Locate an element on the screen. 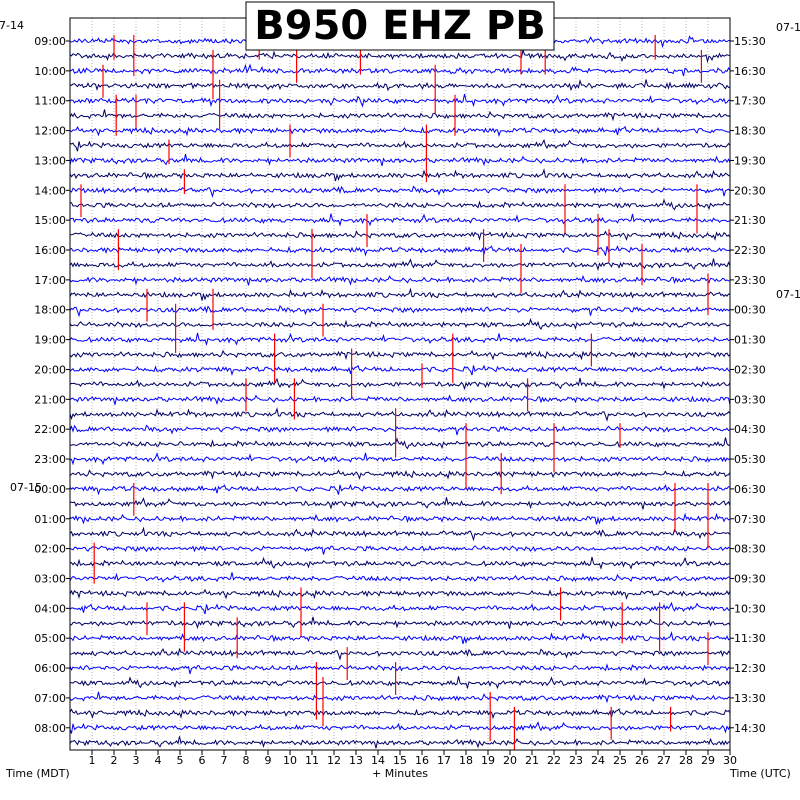  left-tick-label: 22:00 is located at coordinates (50, 429).